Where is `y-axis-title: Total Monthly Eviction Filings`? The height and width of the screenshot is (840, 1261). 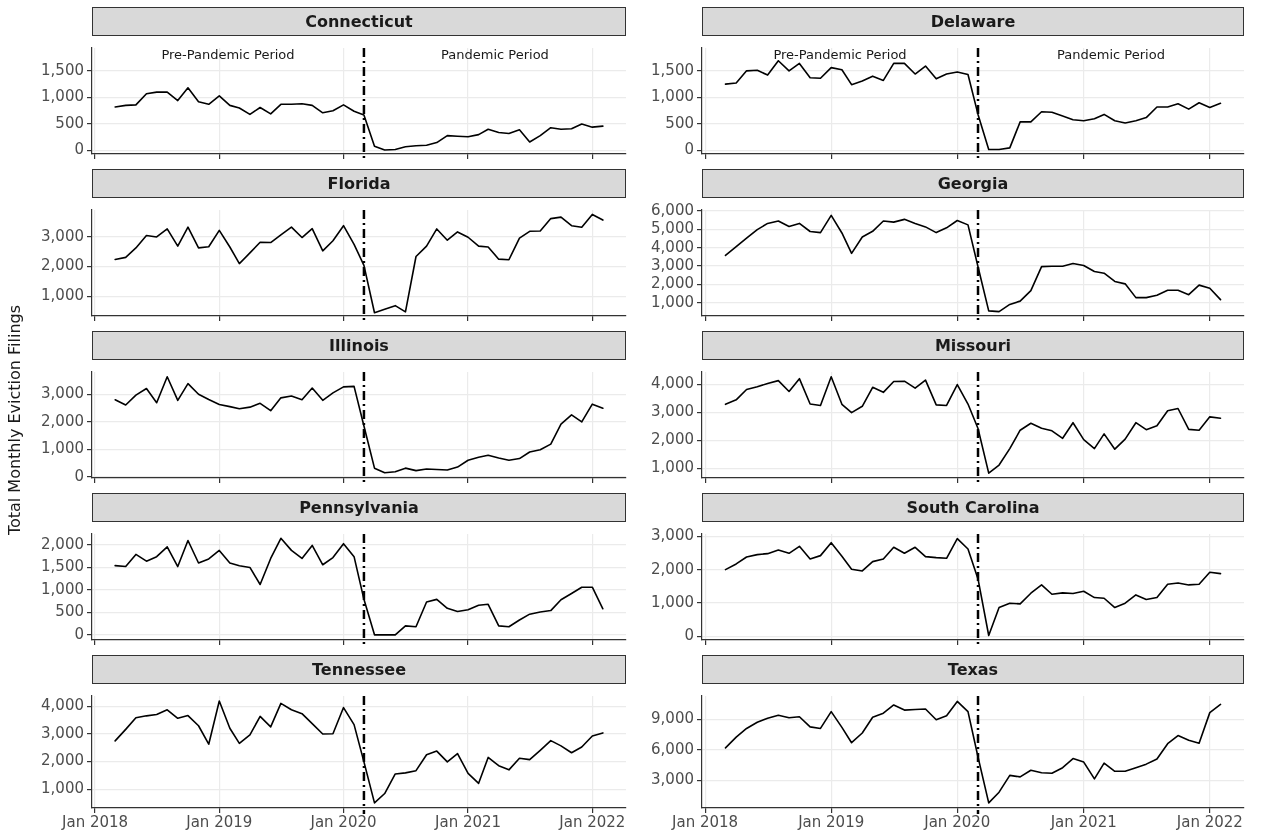 y-axis-title: Total Monthly Eviction Filings is located at coordinates (14, 420).